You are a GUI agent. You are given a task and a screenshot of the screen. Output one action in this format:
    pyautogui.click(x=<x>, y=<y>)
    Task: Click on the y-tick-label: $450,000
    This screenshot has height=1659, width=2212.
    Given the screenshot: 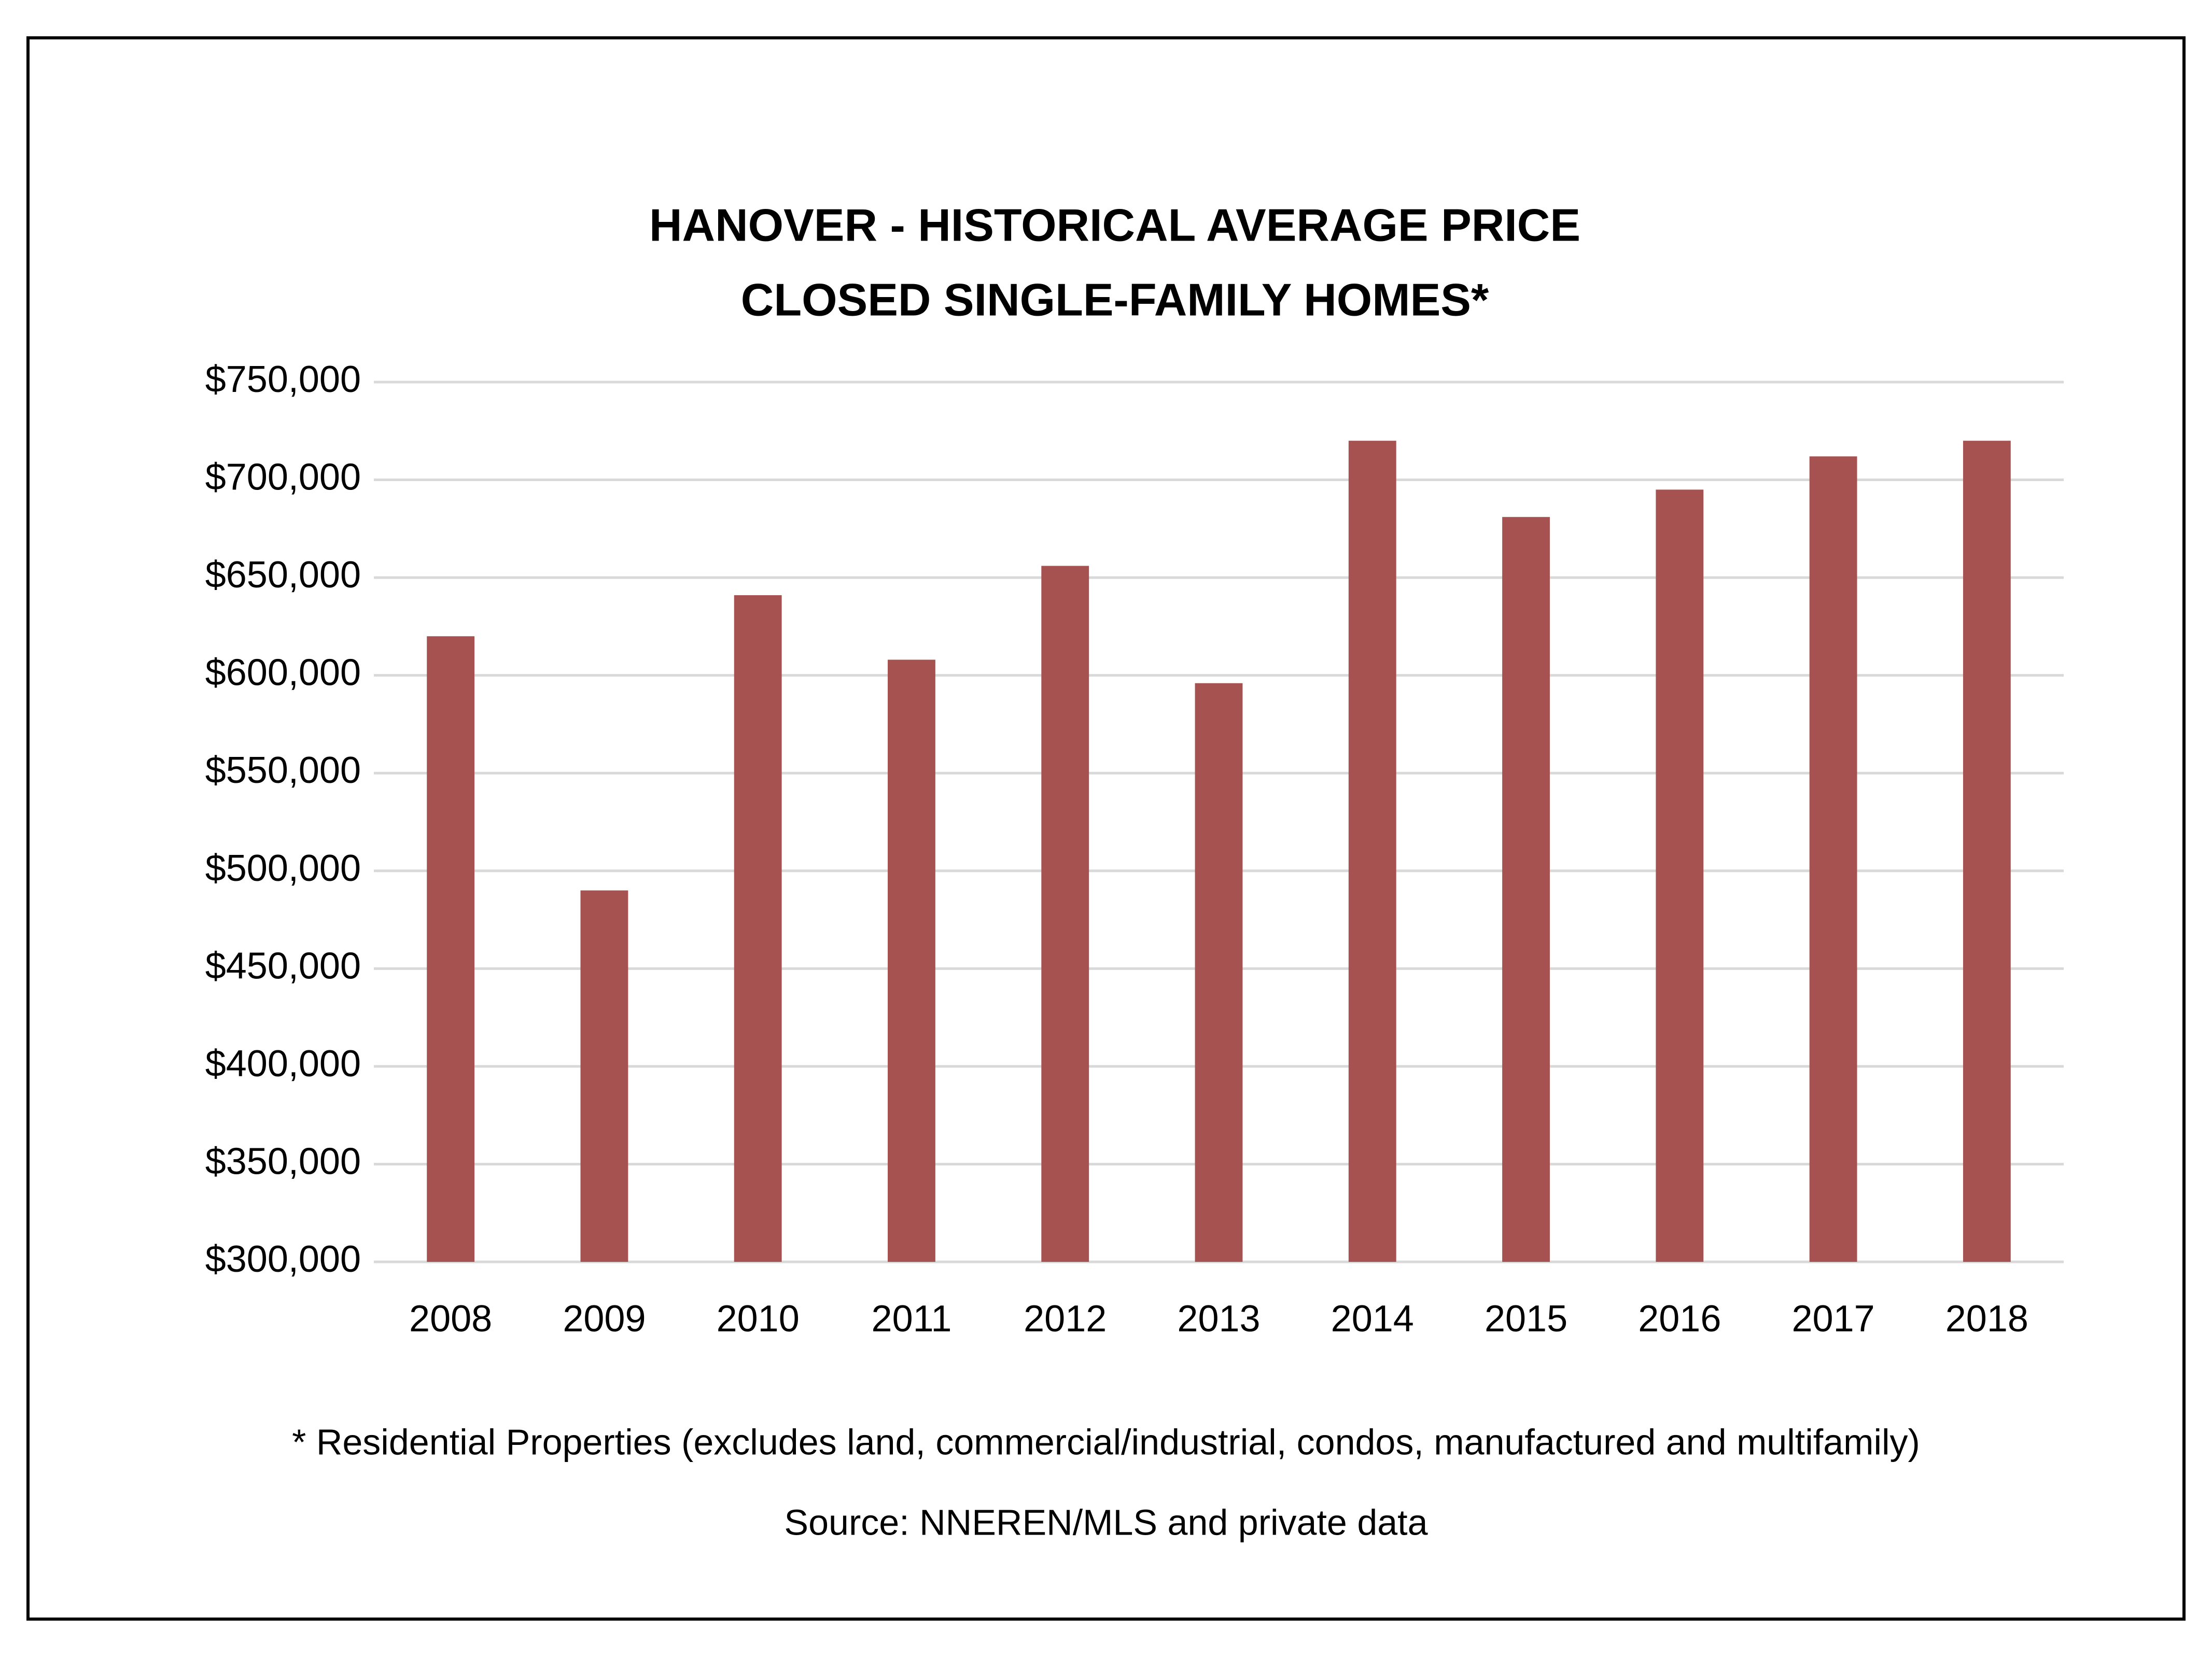 What is the action you would take?
    pyautogui.click(x=283, y=966)
    